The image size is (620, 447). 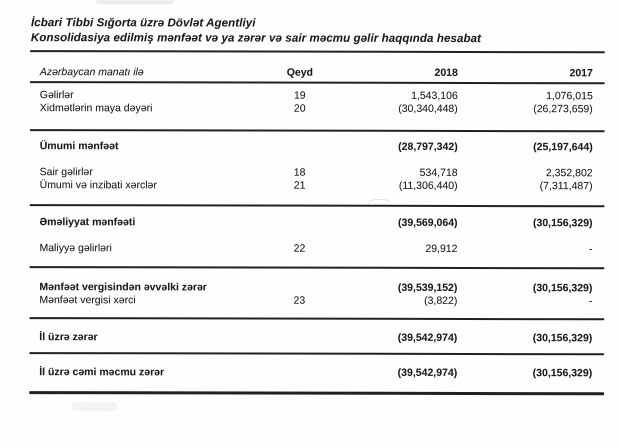 What do you see at coordinates (299, 185) in the screenshot?
I see `row-note: 21` at bounding box center [299, 185].